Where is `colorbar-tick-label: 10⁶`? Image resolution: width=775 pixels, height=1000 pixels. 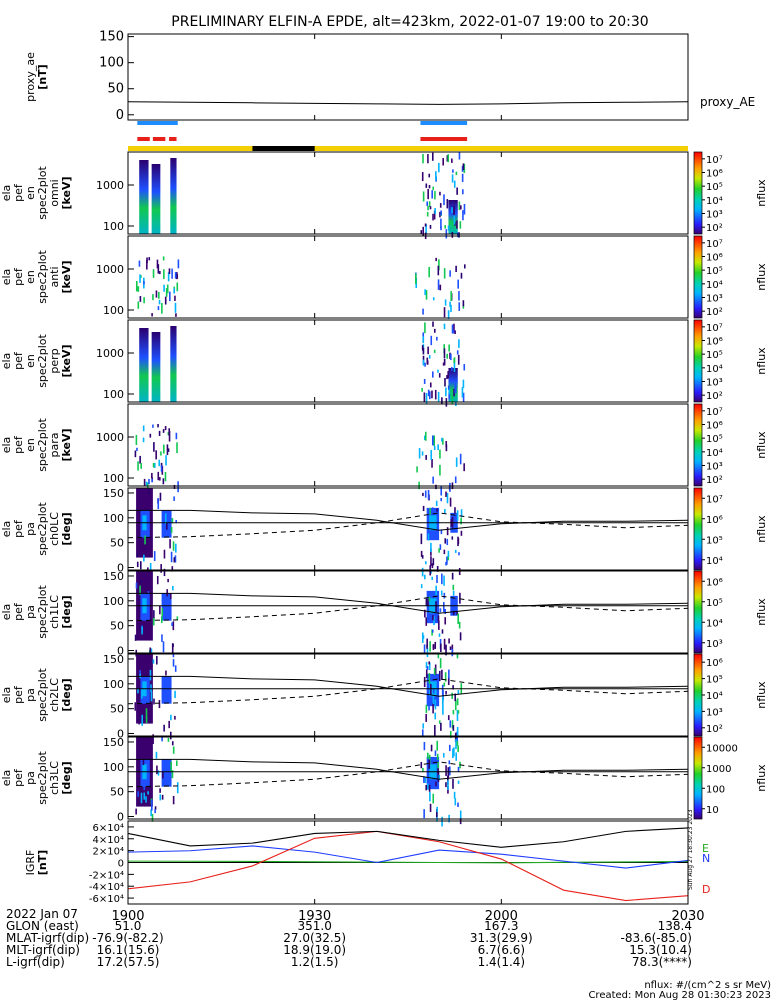 colorbar-tick-label: 10⁶ is located at coordinates (714, 520).